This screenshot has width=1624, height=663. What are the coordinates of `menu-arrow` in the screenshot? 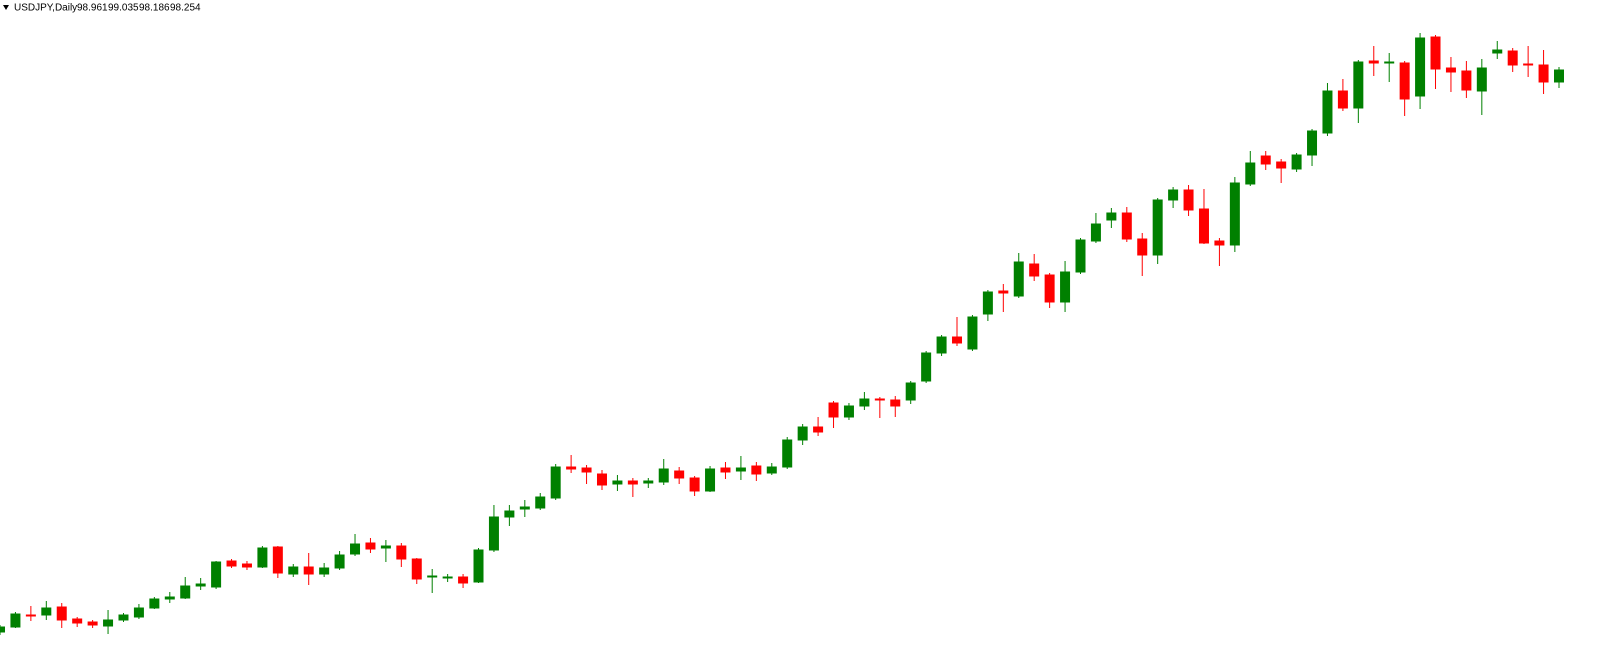 It's located at (6, 7).